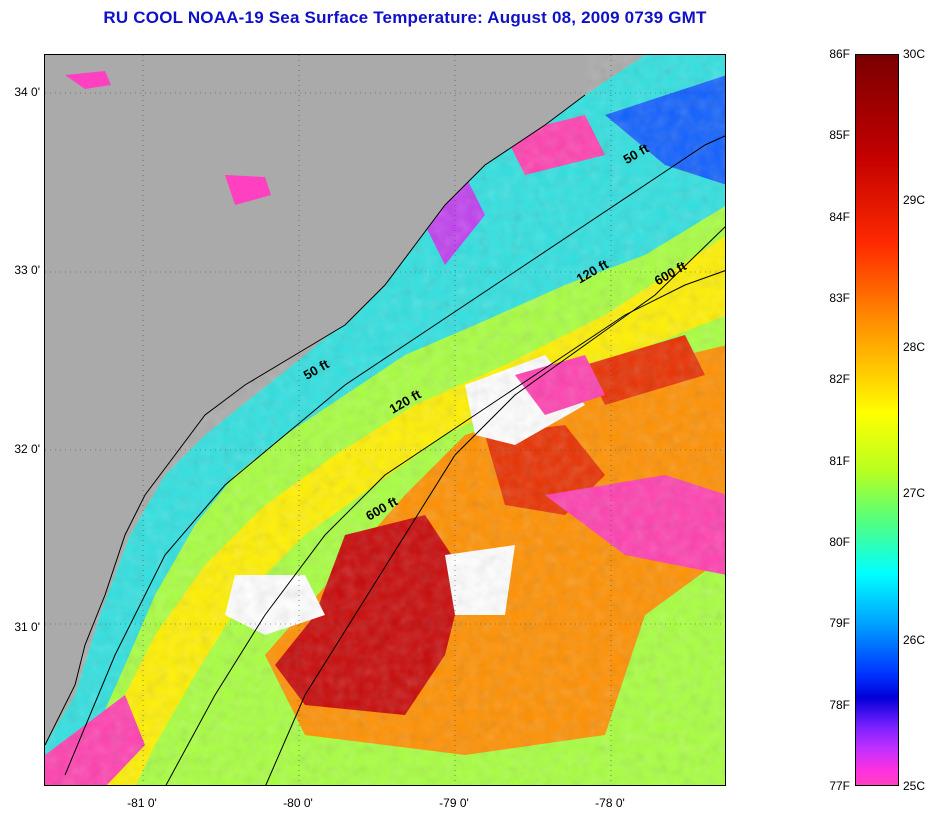  What do you see at coordinates (27, 448) in the screenshot?
I see `latitude-label: 32 0'` at bounding box center [27, 448].